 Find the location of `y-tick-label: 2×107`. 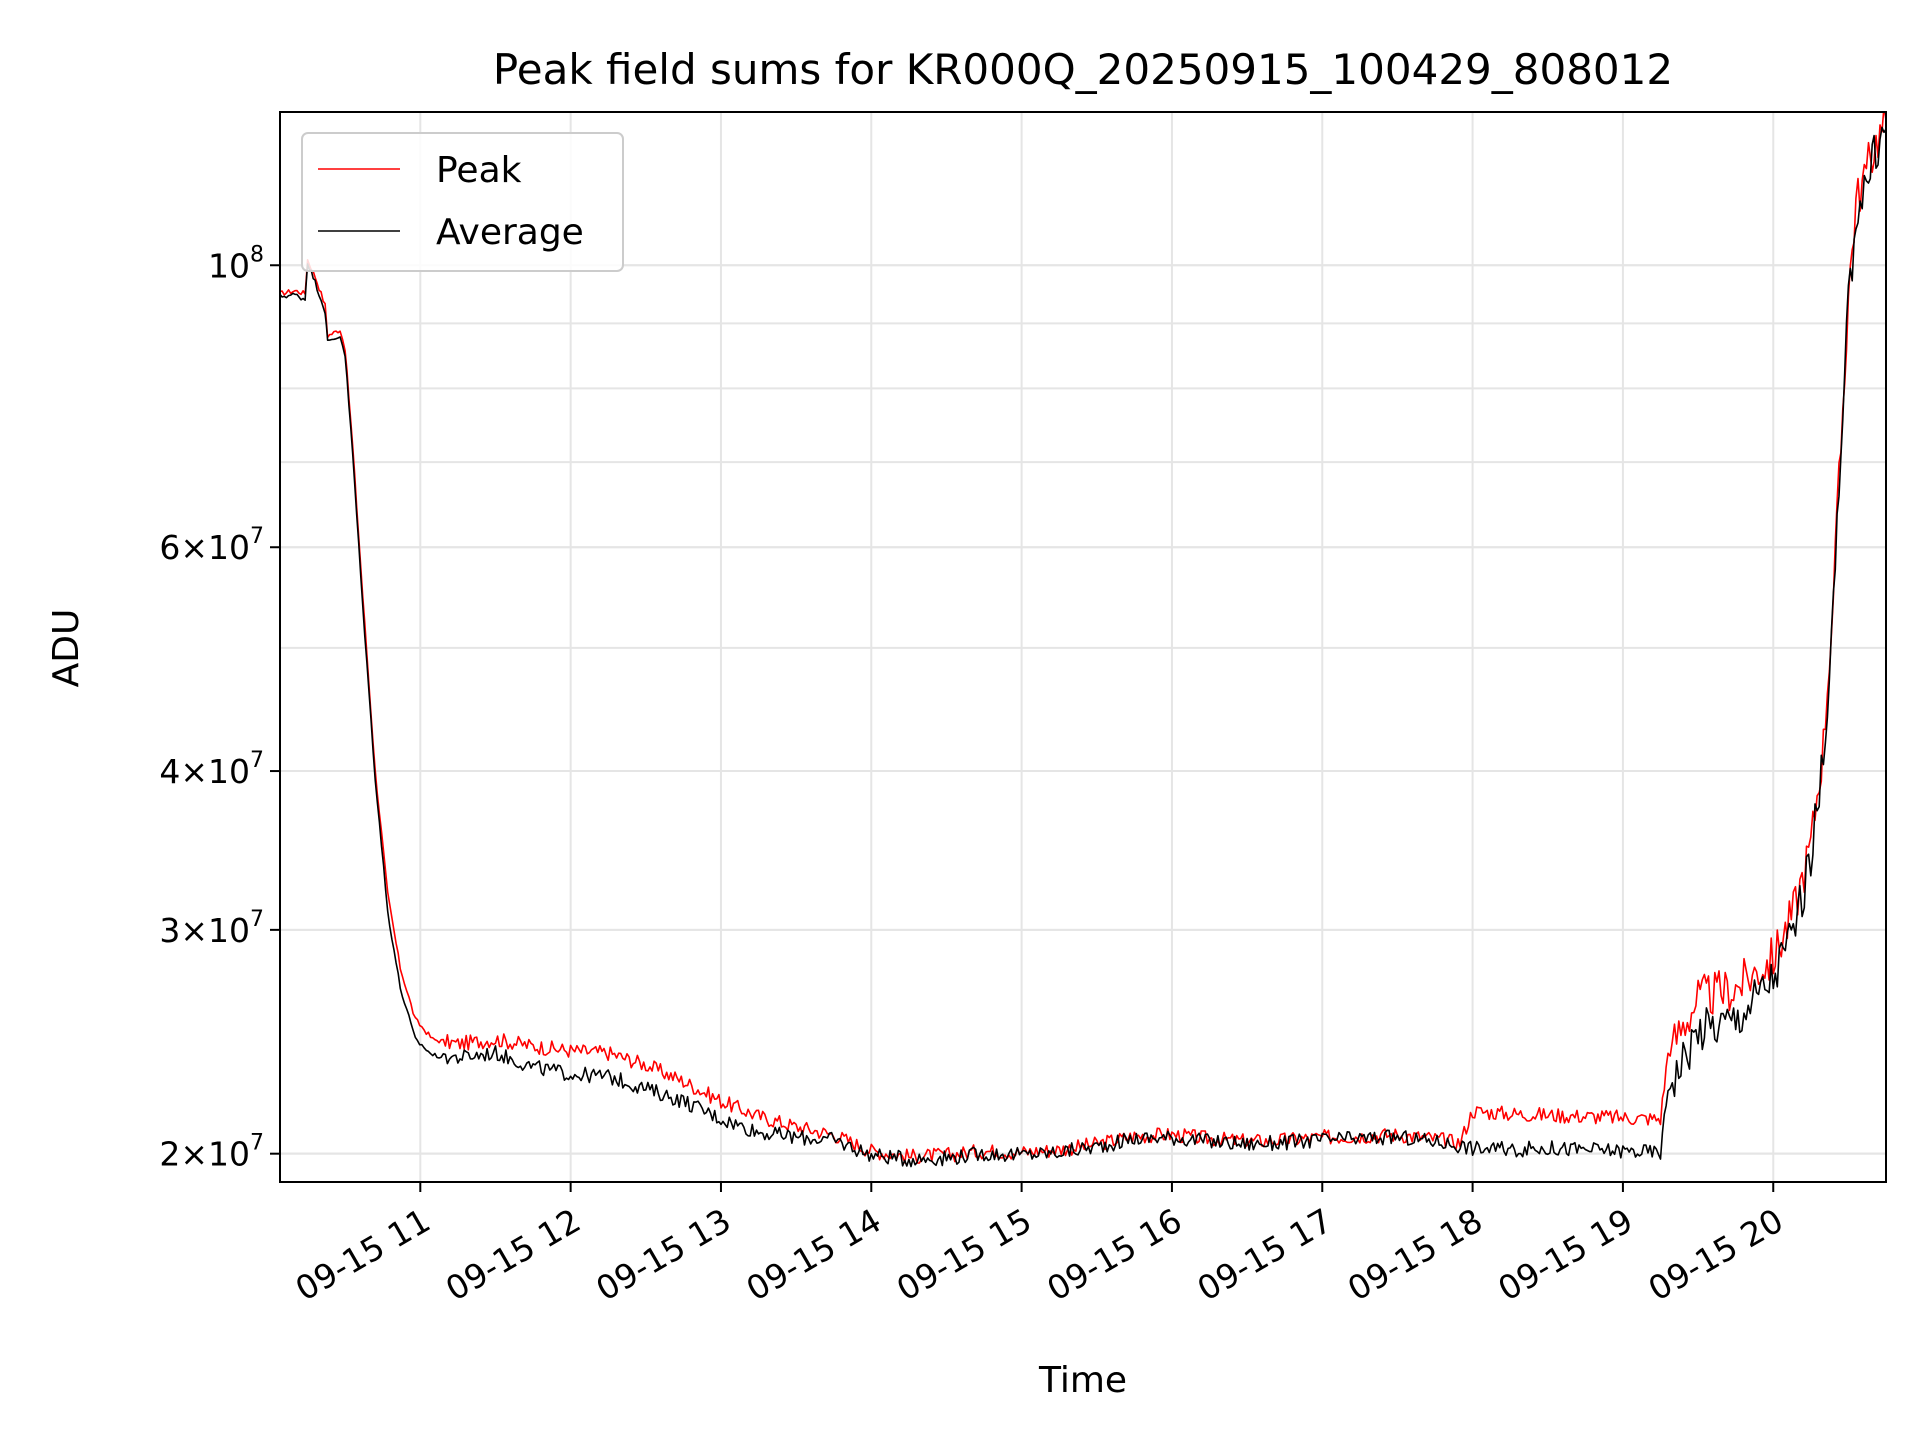

y-tick-label: 2×107 is located at coordinates (211, 1152).